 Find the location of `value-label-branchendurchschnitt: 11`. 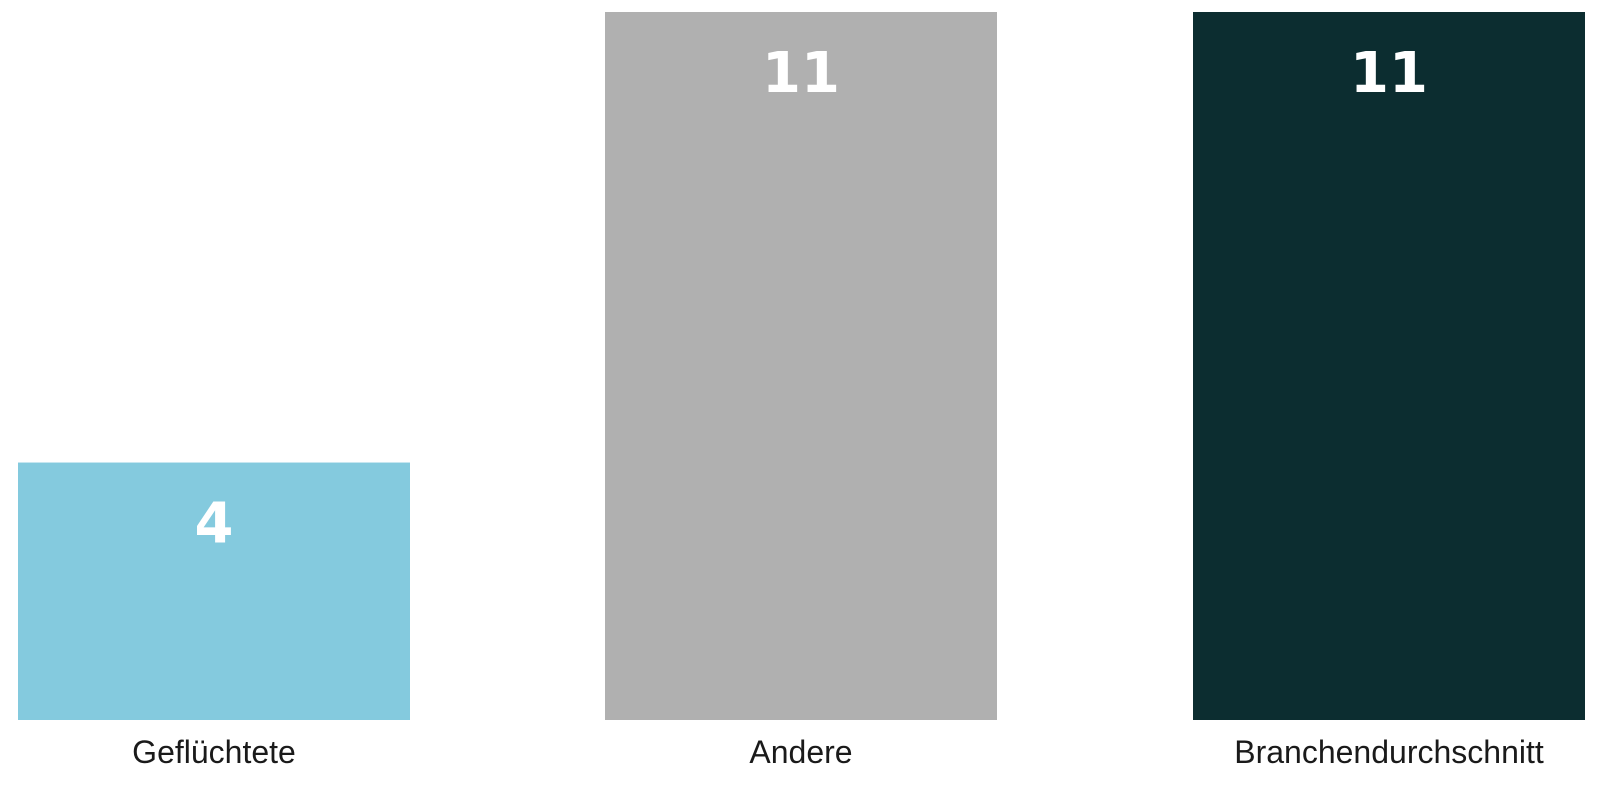

value-label-branchendurchschnitt: 11 is located at coordinates (1389, 73).